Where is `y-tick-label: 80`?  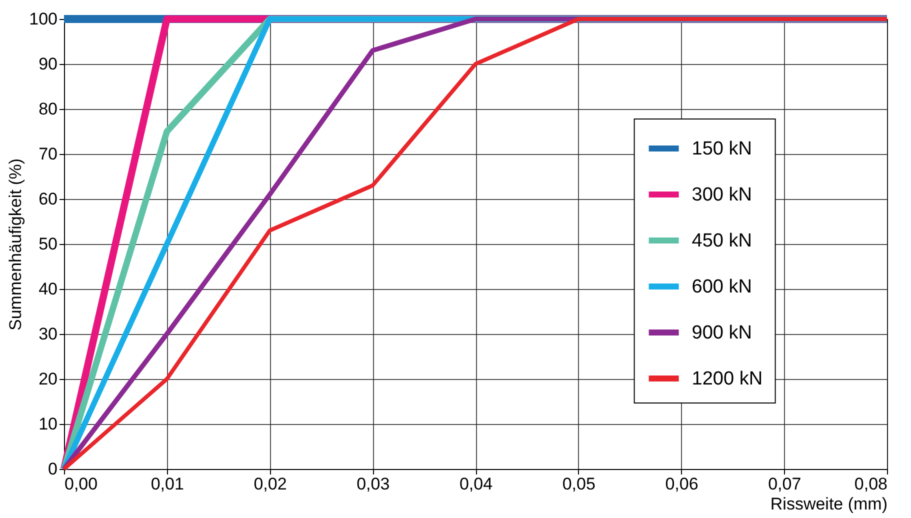
y-tick-label: 80 is located at coordinates (48, 109).